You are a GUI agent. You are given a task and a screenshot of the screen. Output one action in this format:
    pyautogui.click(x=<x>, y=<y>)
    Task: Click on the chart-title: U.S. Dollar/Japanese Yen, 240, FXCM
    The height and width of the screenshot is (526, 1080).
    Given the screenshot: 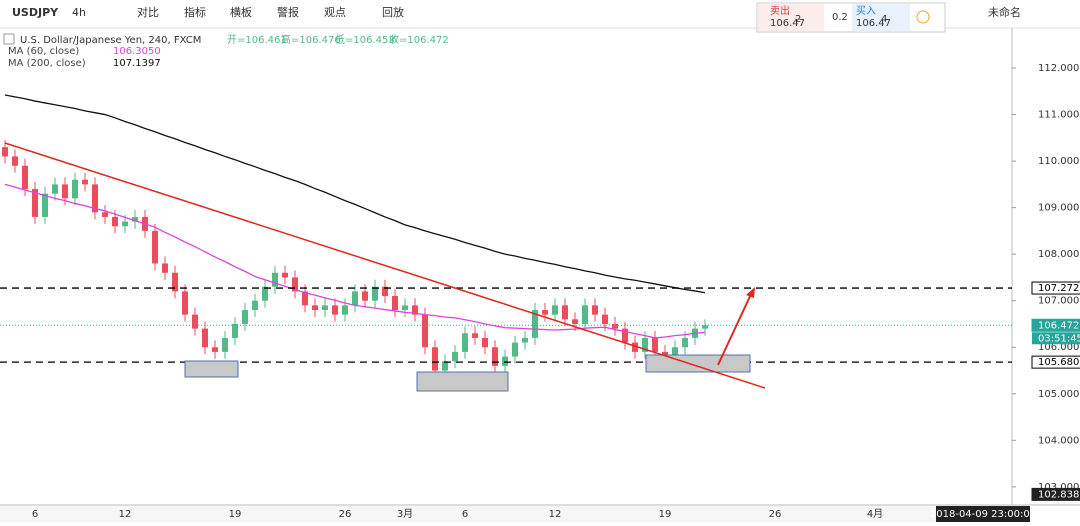 What is the action you would take?
    pyautogui.click(x=110, y=40)
    